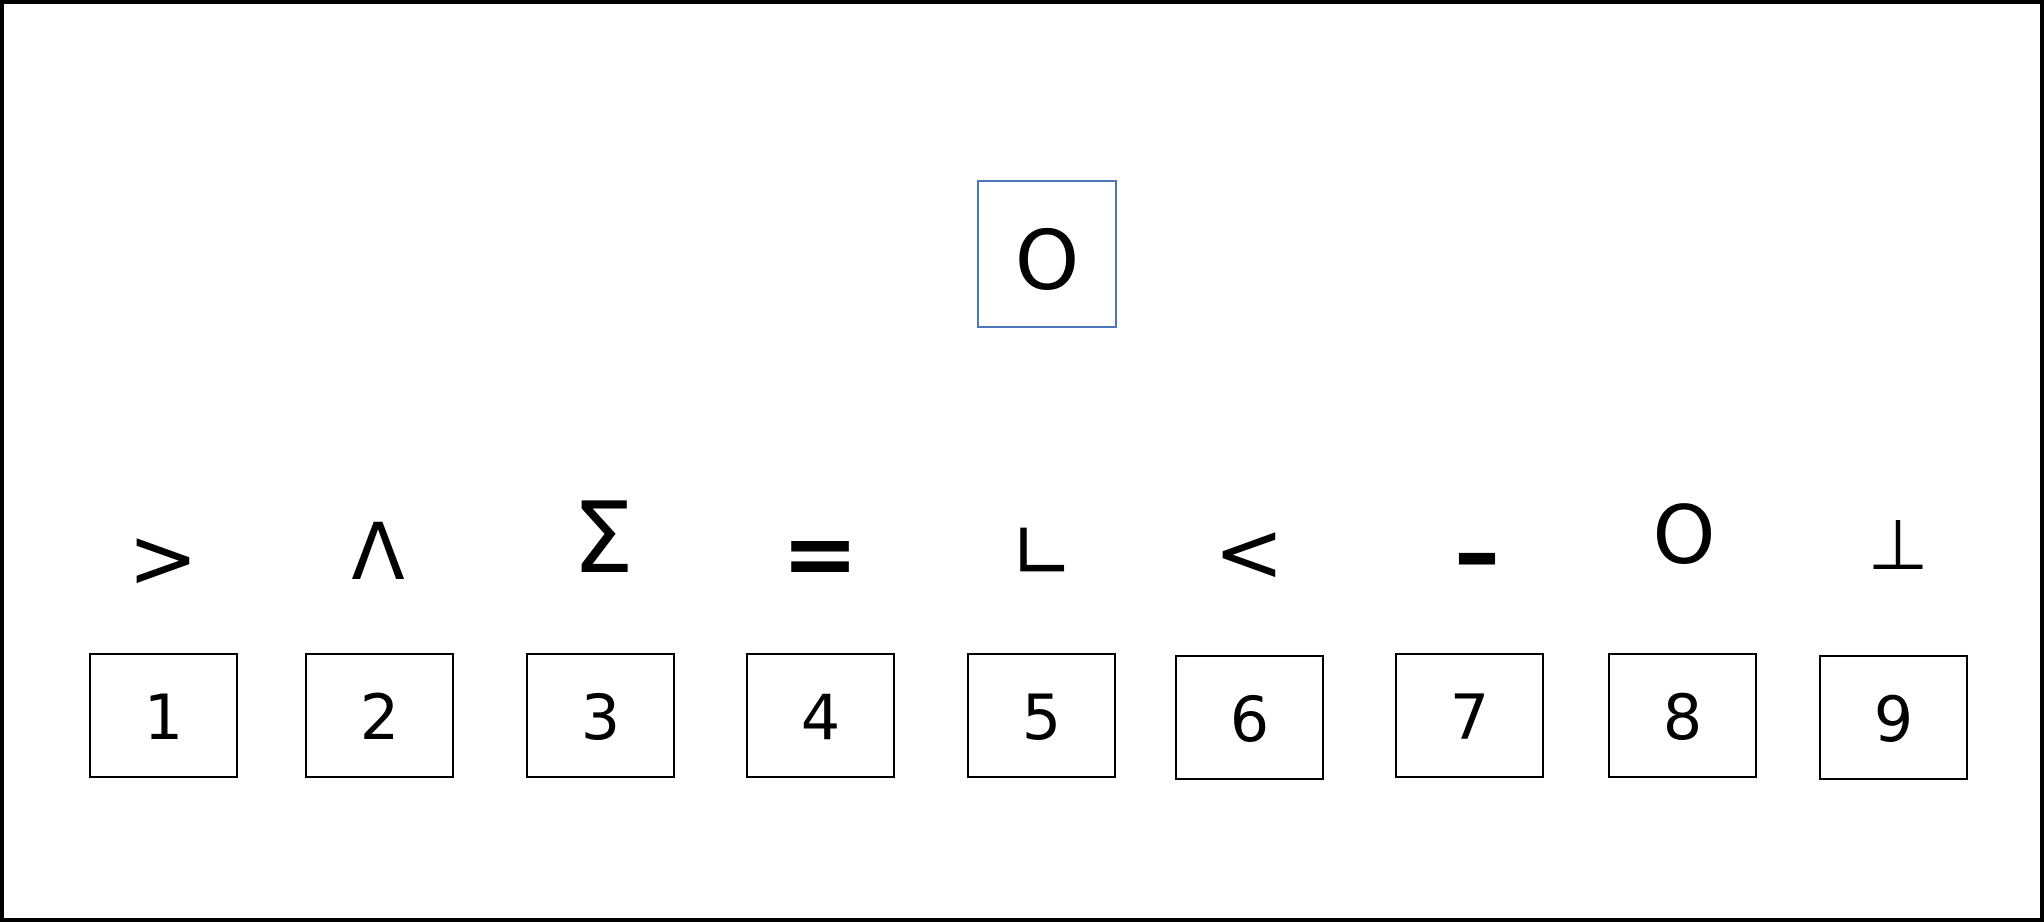 The height and width of the screenshot is (922, 2044). What do you see at coordinates (378, 553) in the screenshot?
I see `reference-symbol-2: Λ` at bounding box center [378, 553].